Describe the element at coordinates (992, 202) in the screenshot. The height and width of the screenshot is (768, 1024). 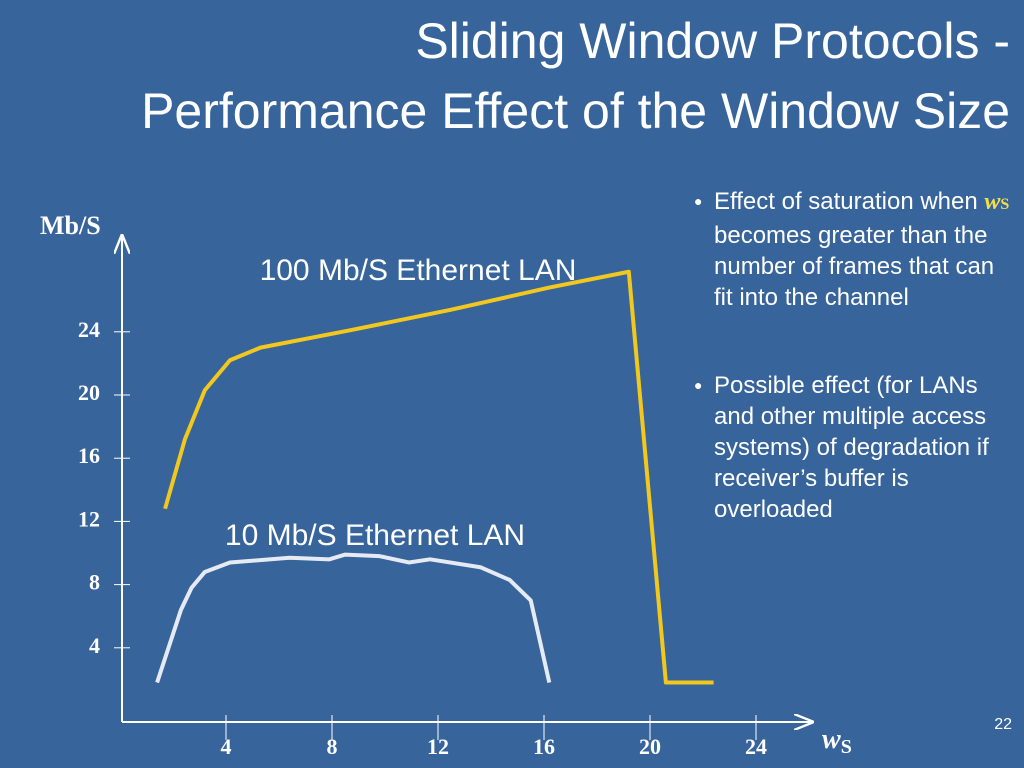
I see `bullet-var: w` at that location.